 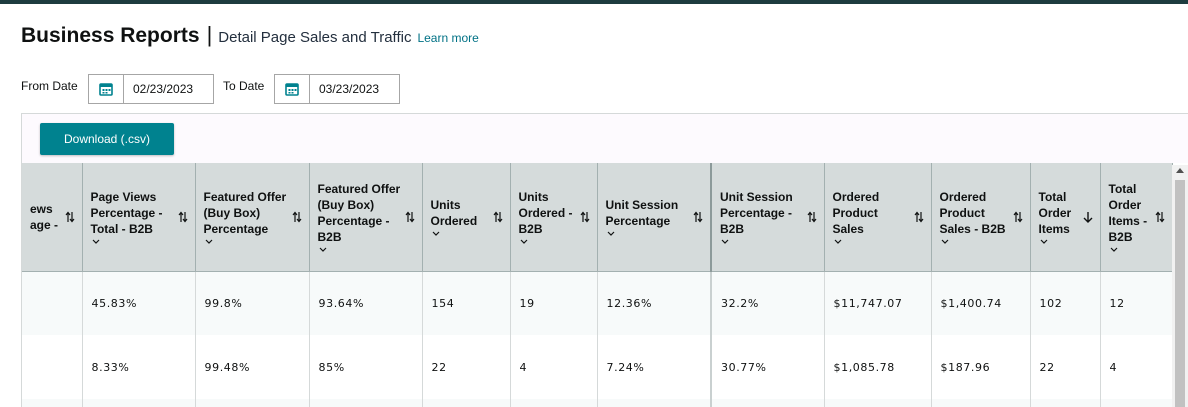 I want to click on column-header-label: Ordered Product Sales, so click(x=856, y=212).